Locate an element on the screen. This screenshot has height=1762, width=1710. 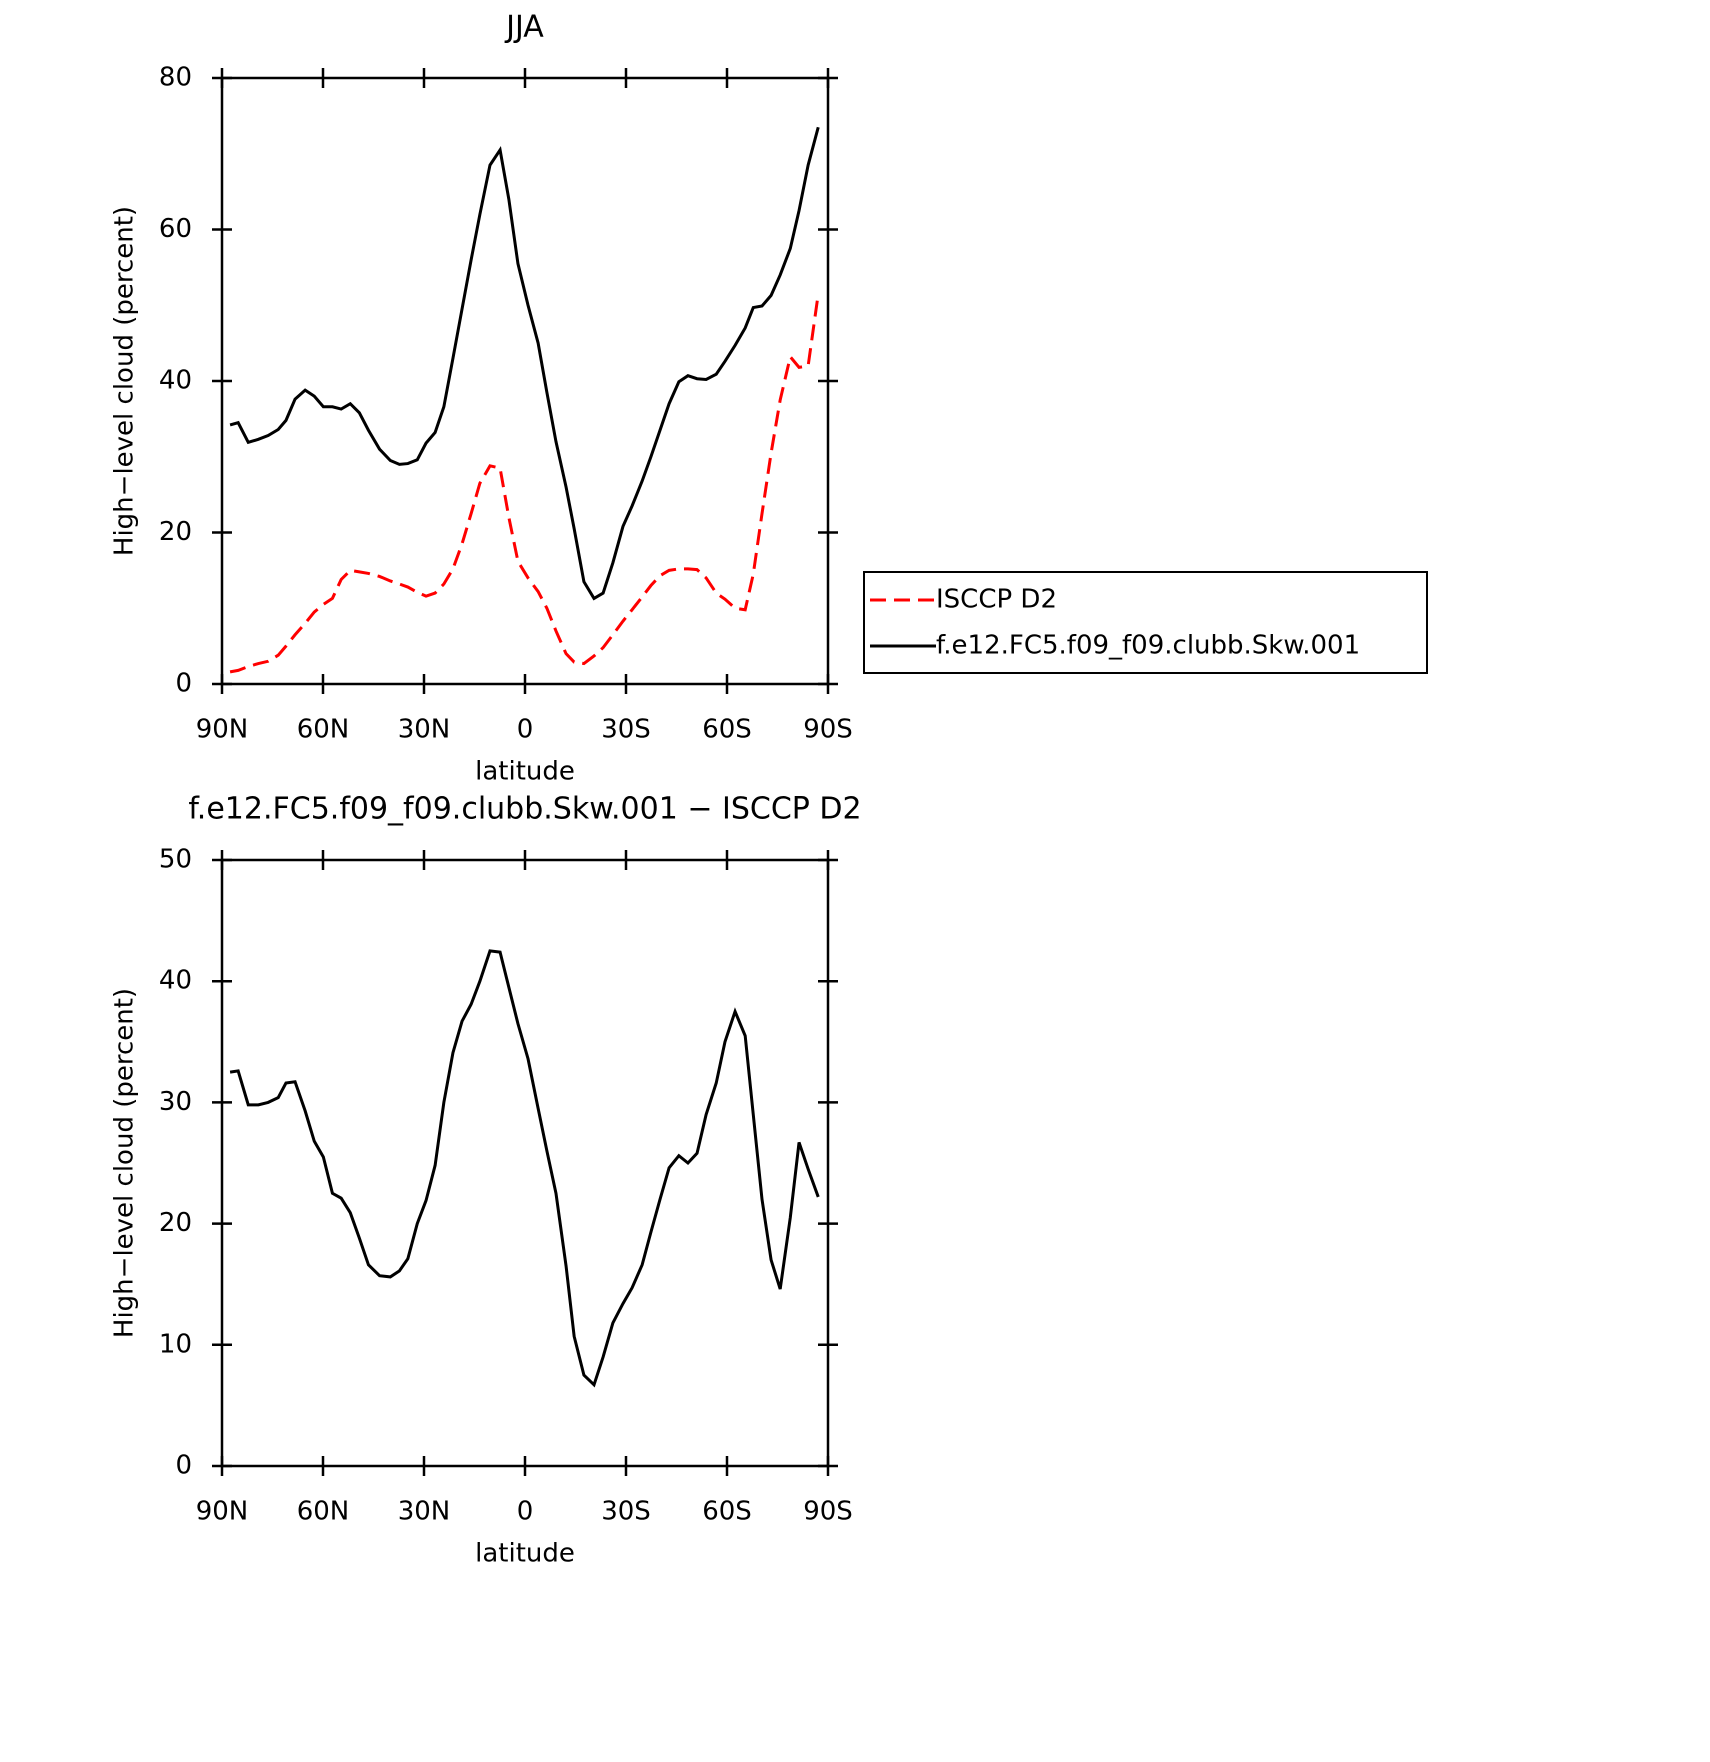
y-tick-label: 30 is located at coordinates (175, 1102).